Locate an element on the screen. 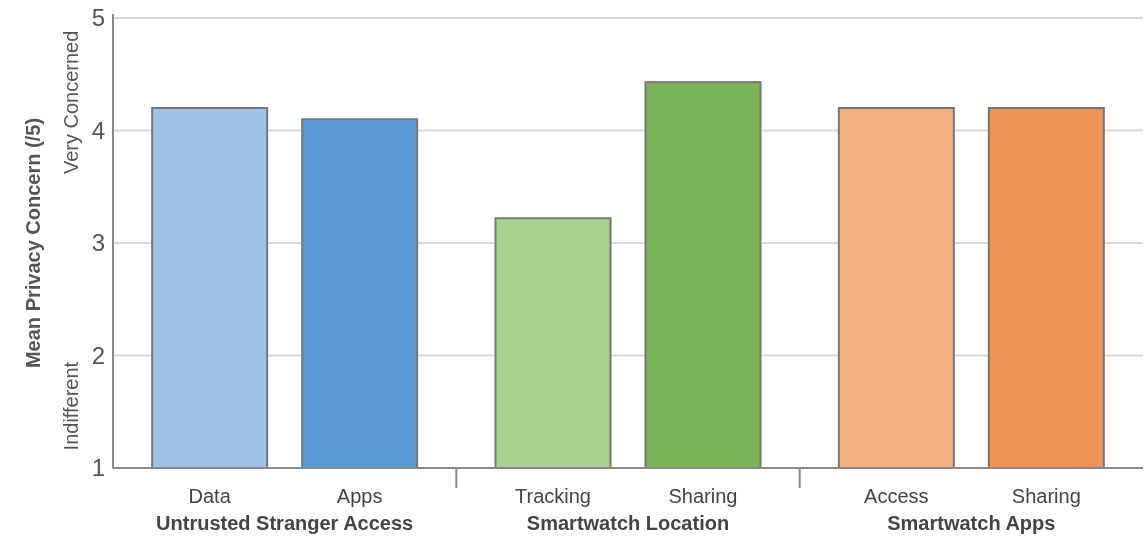 This screenshot has height=540, width=1145. x-tick-label: Data is located at coordinates (210, 496).